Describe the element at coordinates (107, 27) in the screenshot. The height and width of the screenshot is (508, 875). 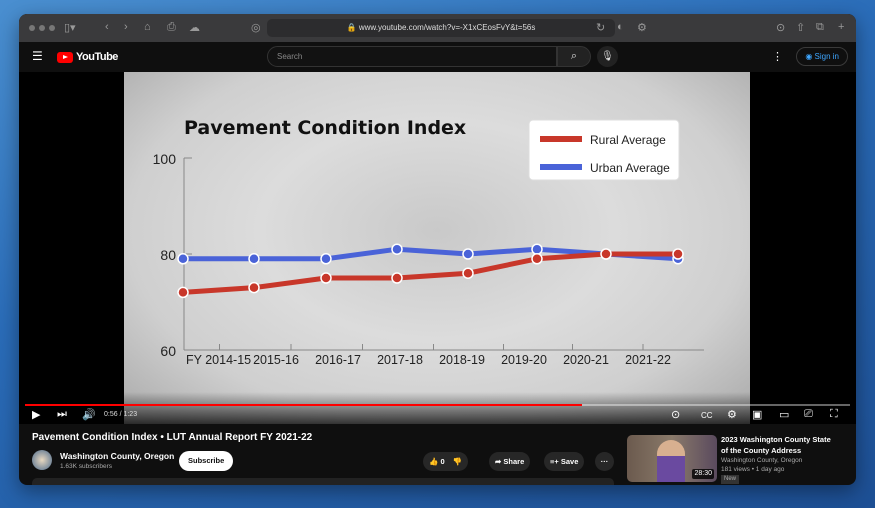
I see `back-icon: ‹` at that location.